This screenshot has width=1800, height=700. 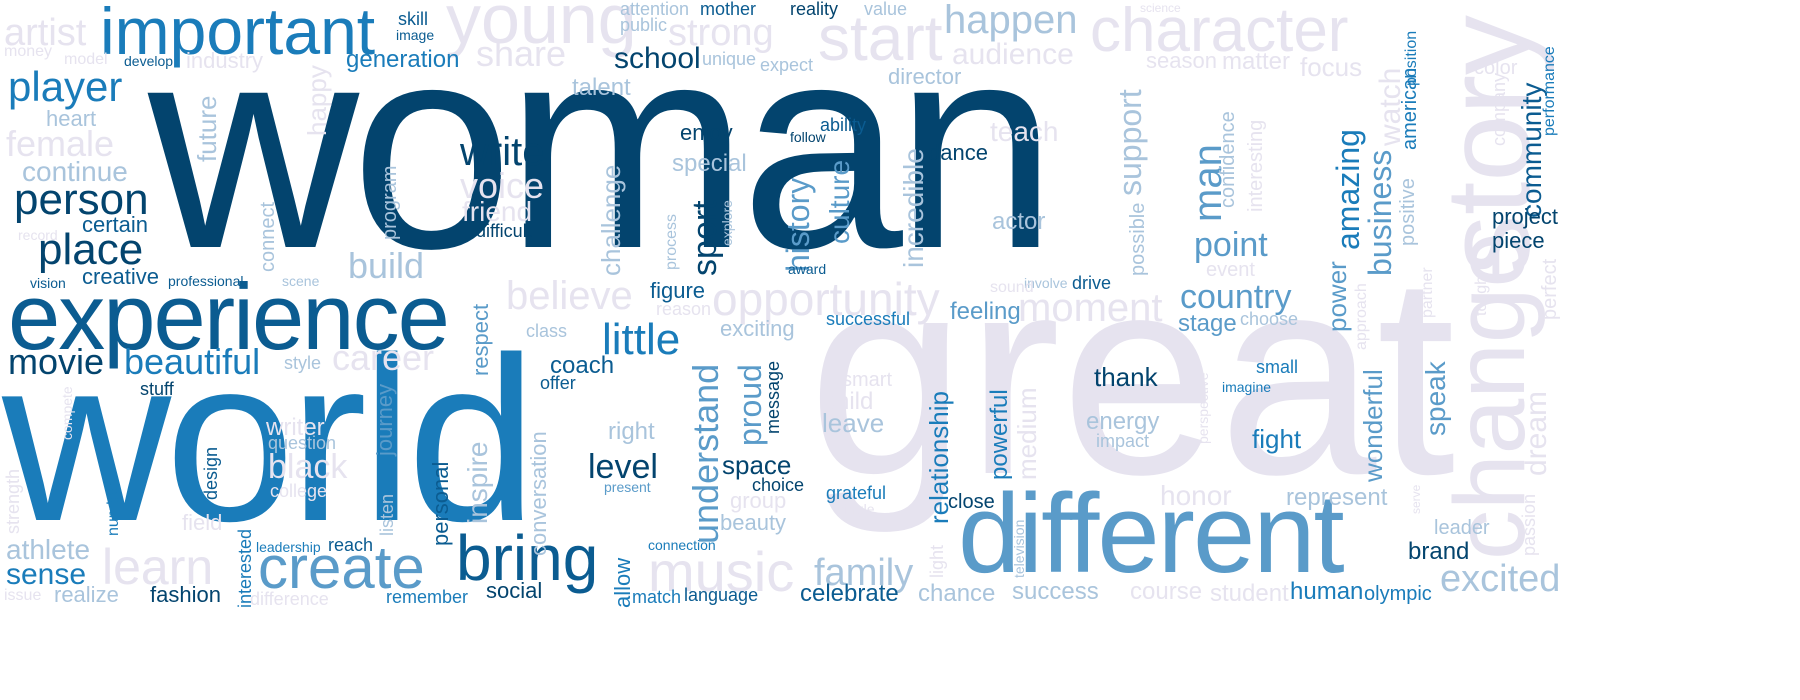 What do you see at coordinates (547, 331) in the screenshot?
I see `word-class: class` at bounding box center [547, 331].